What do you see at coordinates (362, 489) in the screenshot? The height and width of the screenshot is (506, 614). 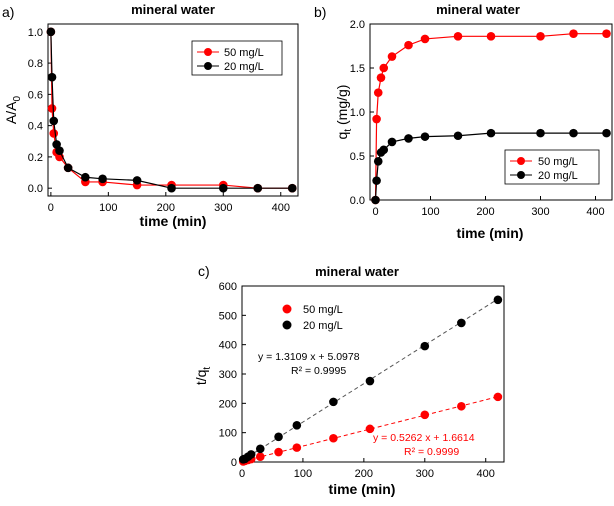 I see `panel-c-xlabel: time (min)` at bounding box center [362, 489].